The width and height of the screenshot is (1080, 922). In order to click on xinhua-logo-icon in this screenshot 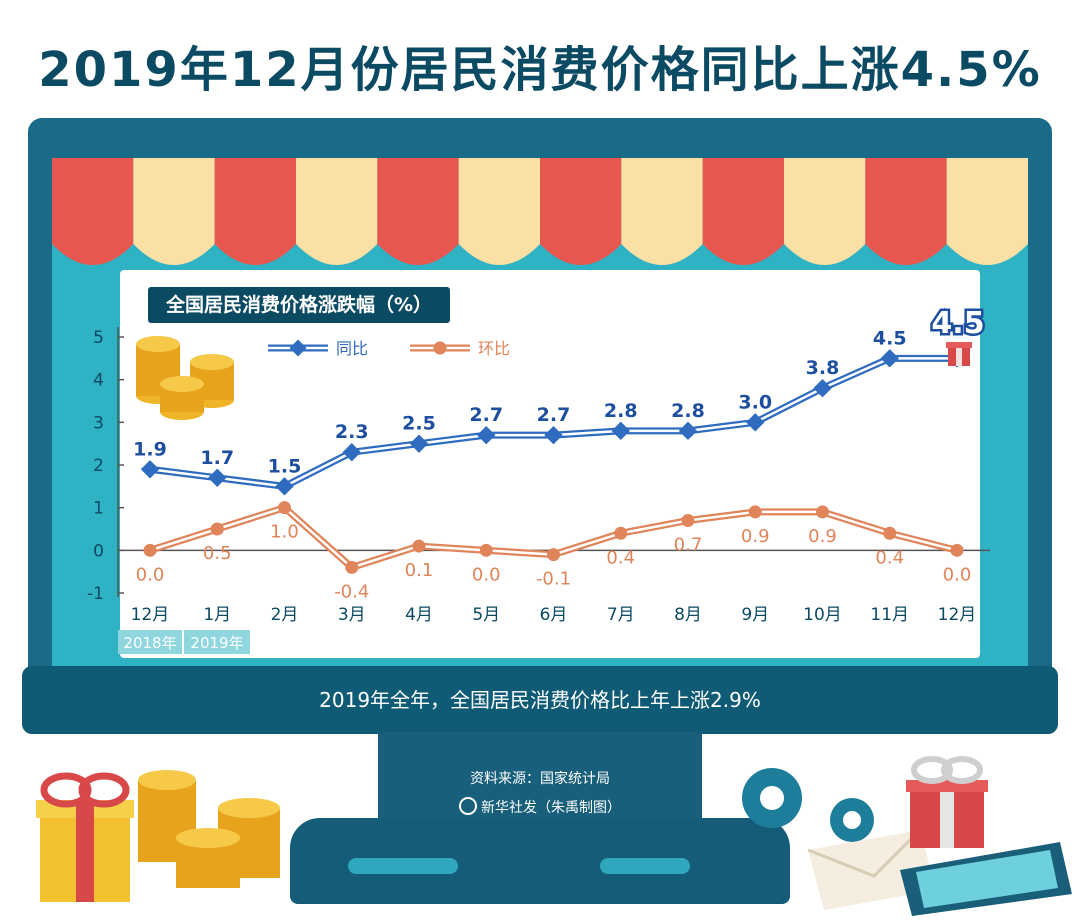, I will do `click(468, 806)`.